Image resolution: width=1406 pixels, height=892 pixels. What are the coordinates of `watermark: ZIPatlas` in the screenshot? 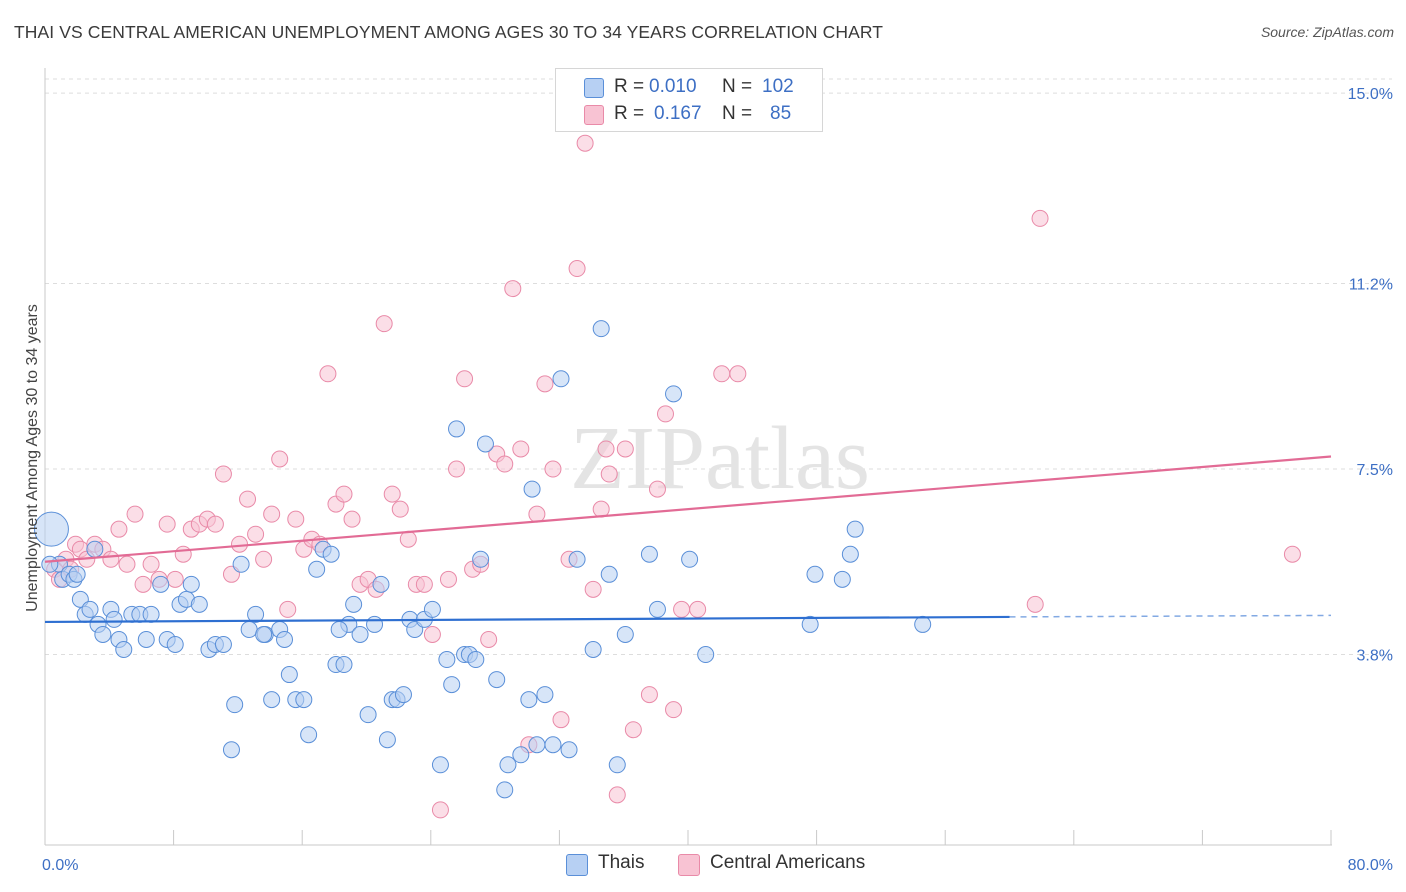 It's located at (720, 458).